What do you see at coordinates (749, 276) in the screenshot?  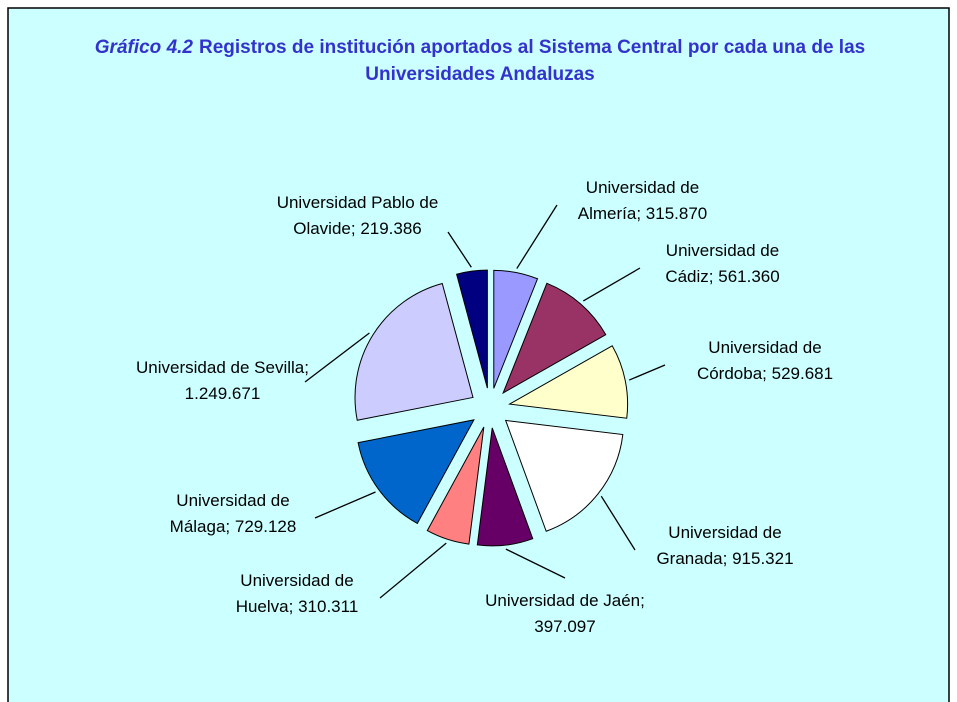 I see `label-value: 561.360` at bounding box center [749, 276].